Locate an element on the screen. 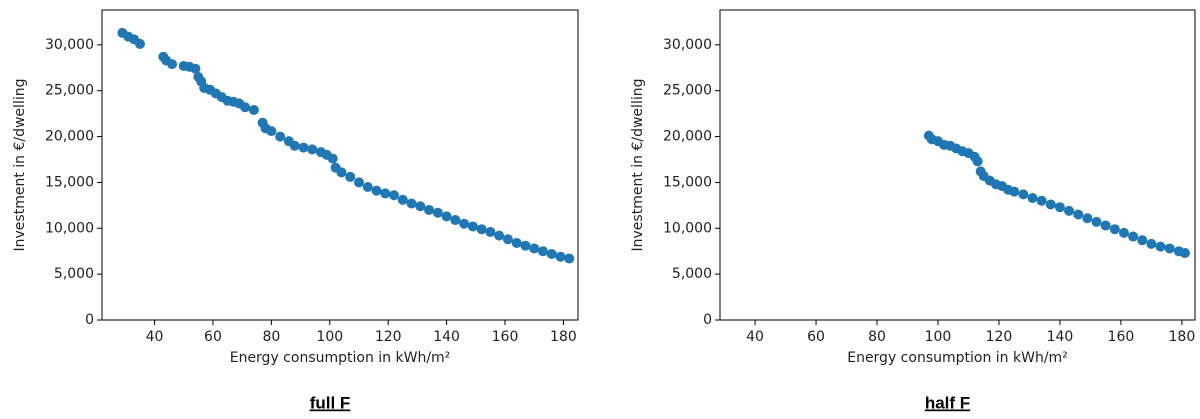 The width and height of the screenshot is (1200, 419). caption: full F is located at coordinates (330, 402).